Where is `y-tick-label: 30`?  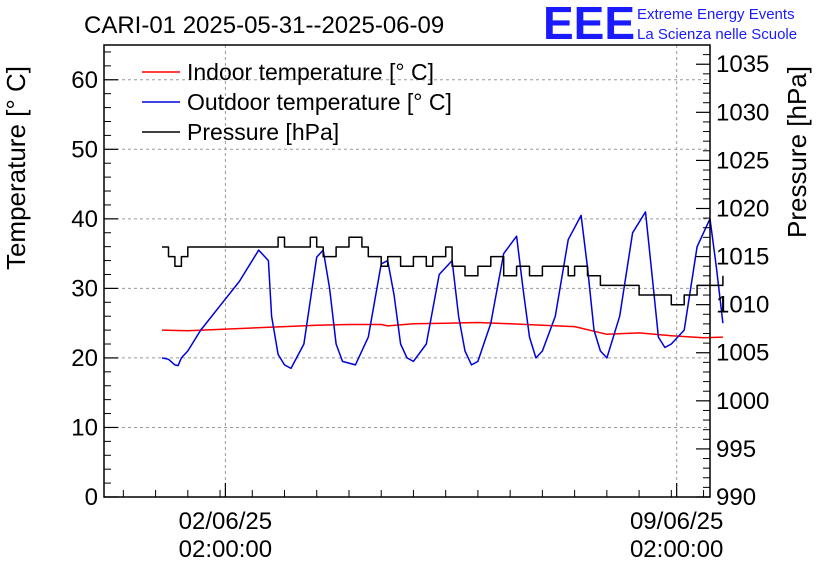
y-tick-label: 30 is located at coordinates (84, 288).